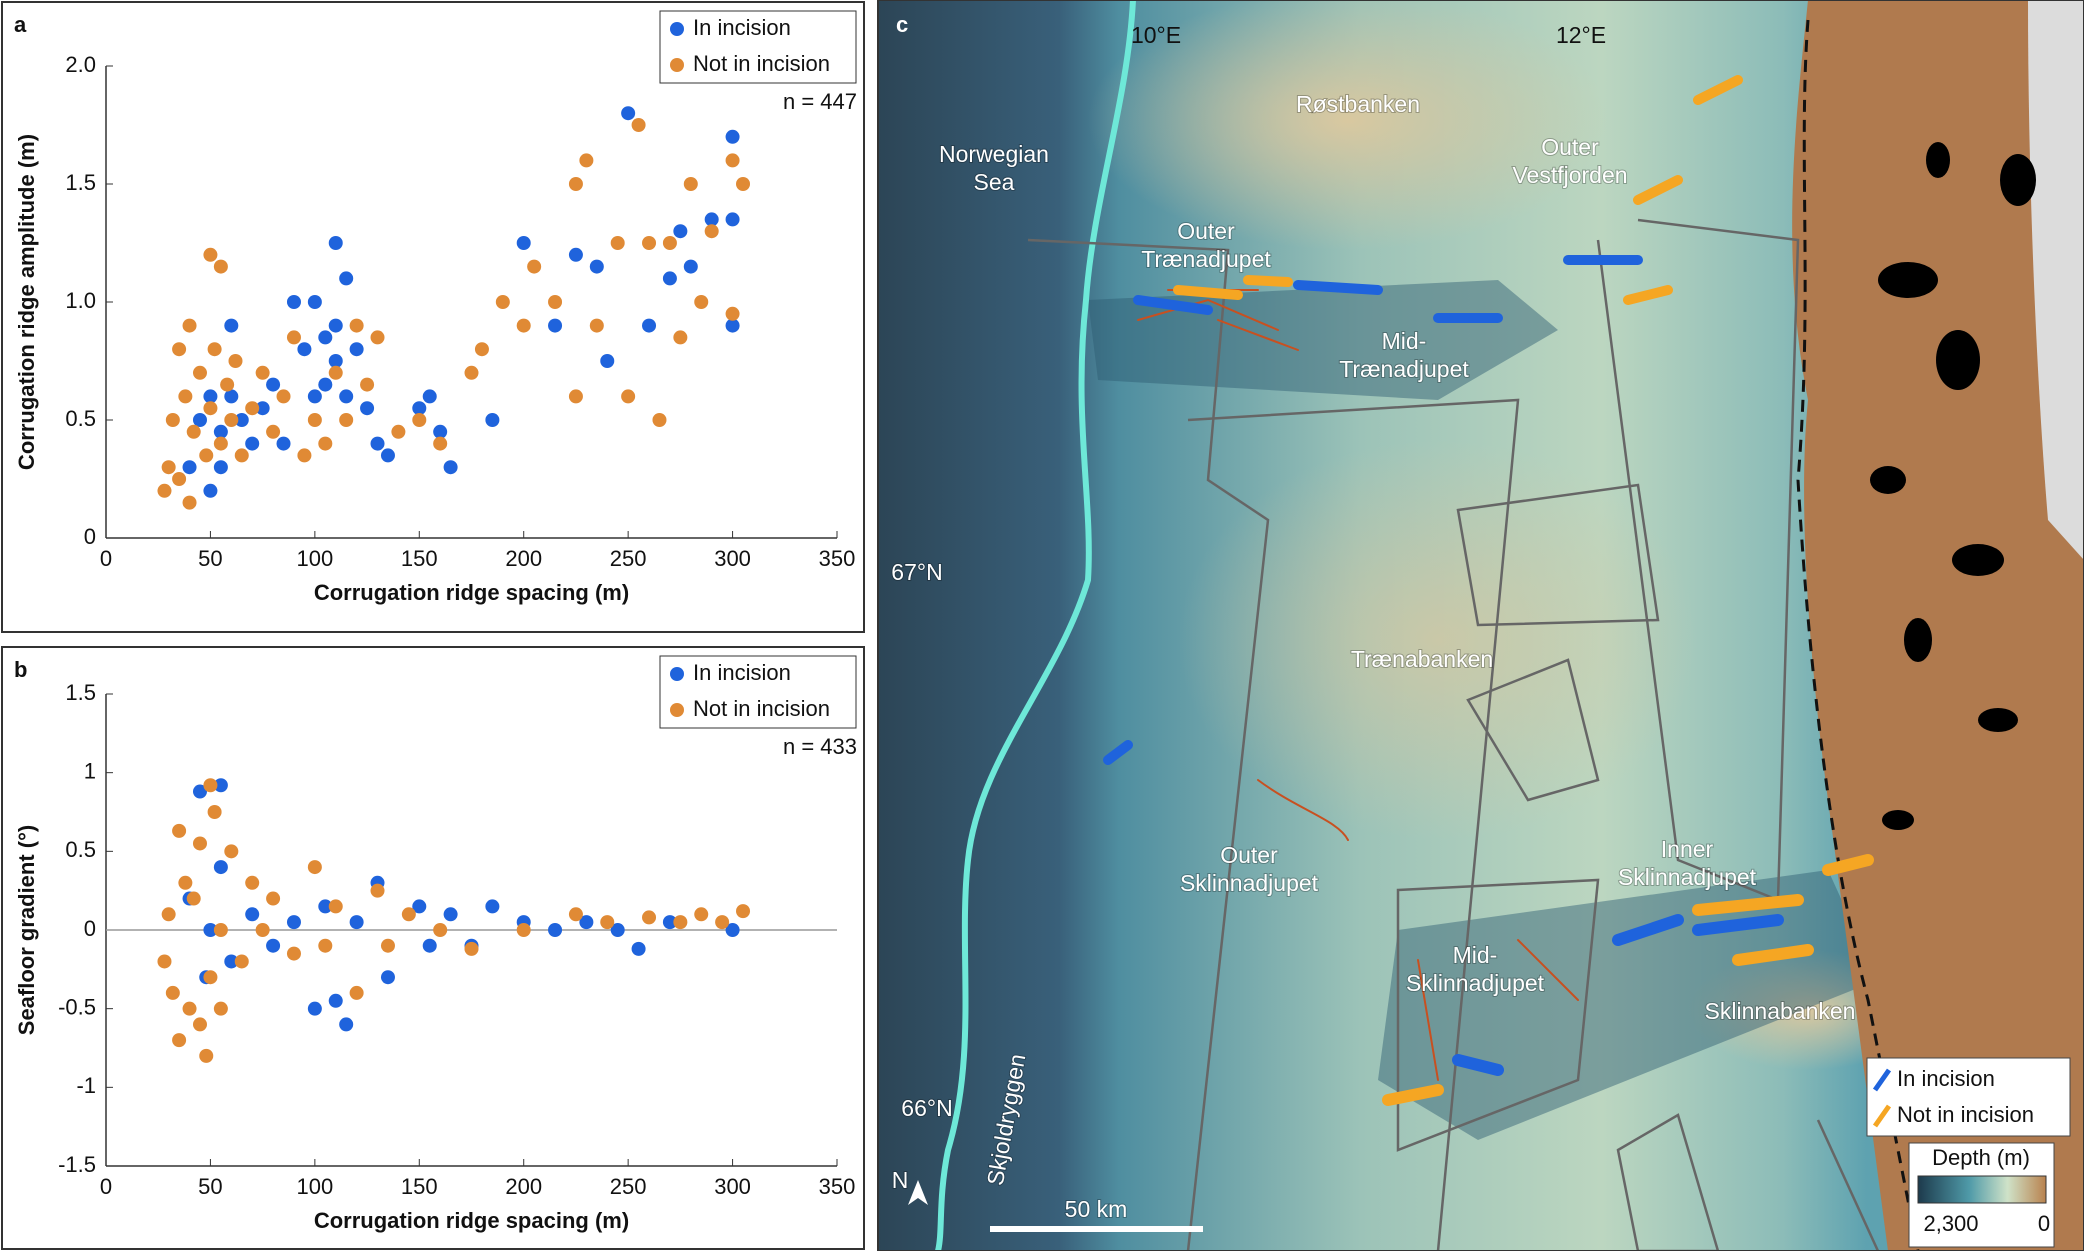 This screenshot has width=2084, height=1251. I want to click on place-label: Norwegian, so click(994, 154).